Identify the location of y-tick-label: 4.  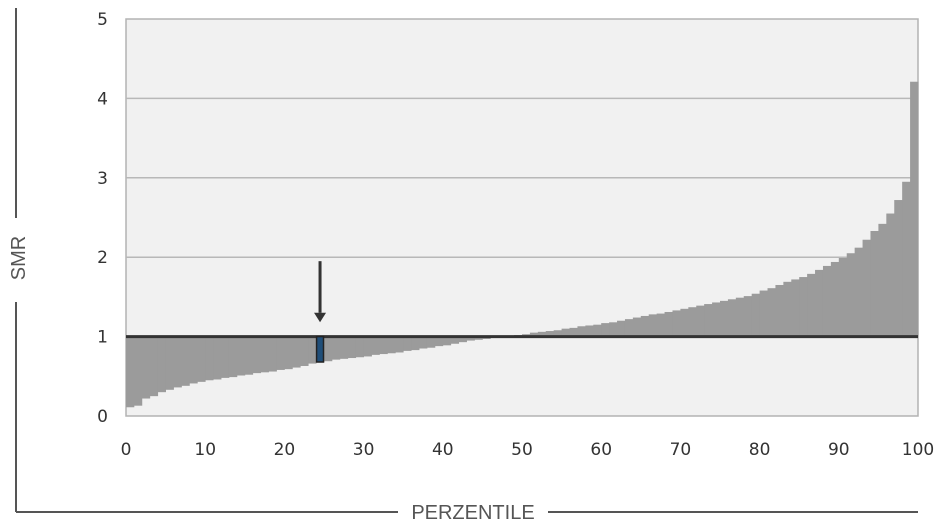
(102, 99).